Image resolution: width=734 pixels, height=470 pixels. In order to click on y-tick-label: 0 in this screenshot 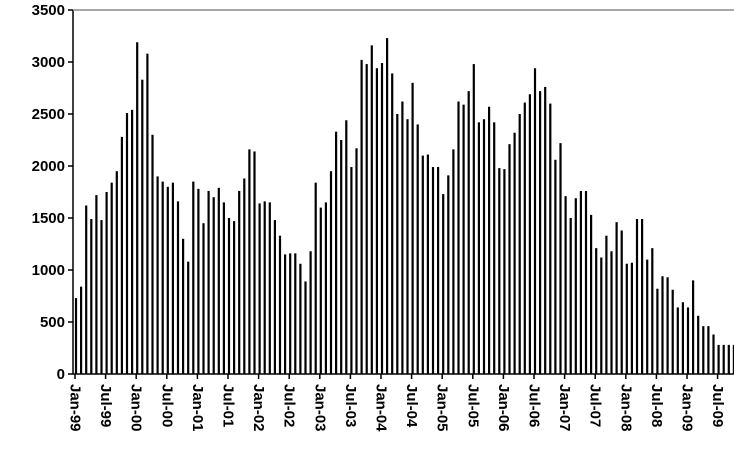, I will do `click(61, 374)`.